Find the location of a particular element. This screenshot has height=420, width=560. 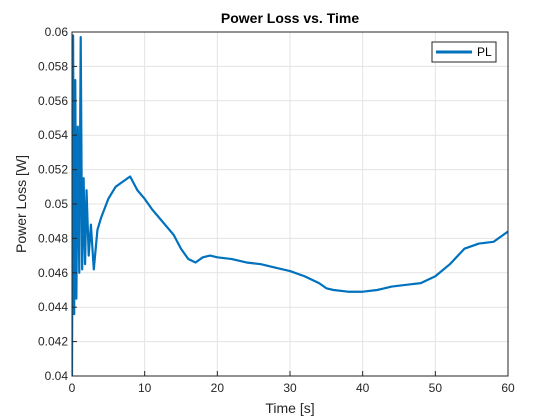

y-tick-label: 0.04 is located at coordinates (57, 376).